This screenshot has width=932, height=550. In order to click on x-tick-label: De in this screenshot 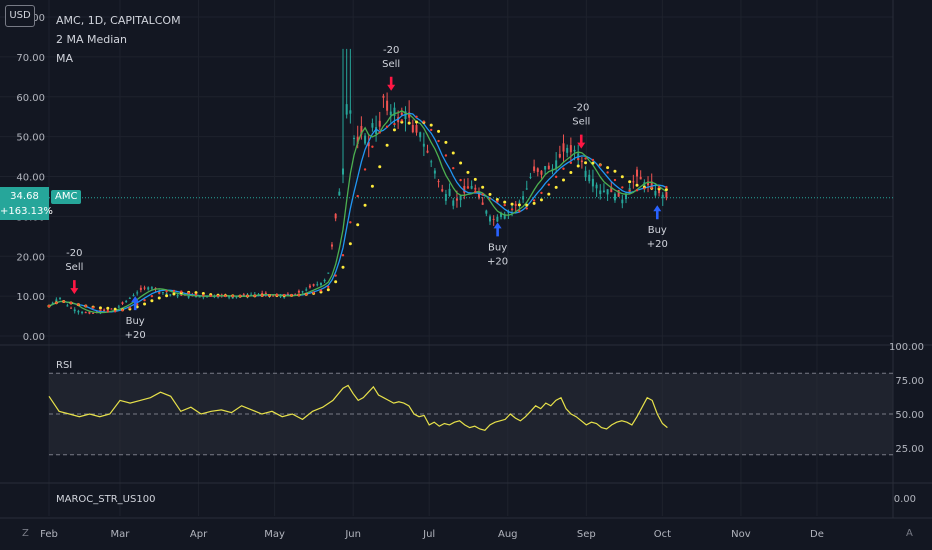, I will do `click(817, 534)`.